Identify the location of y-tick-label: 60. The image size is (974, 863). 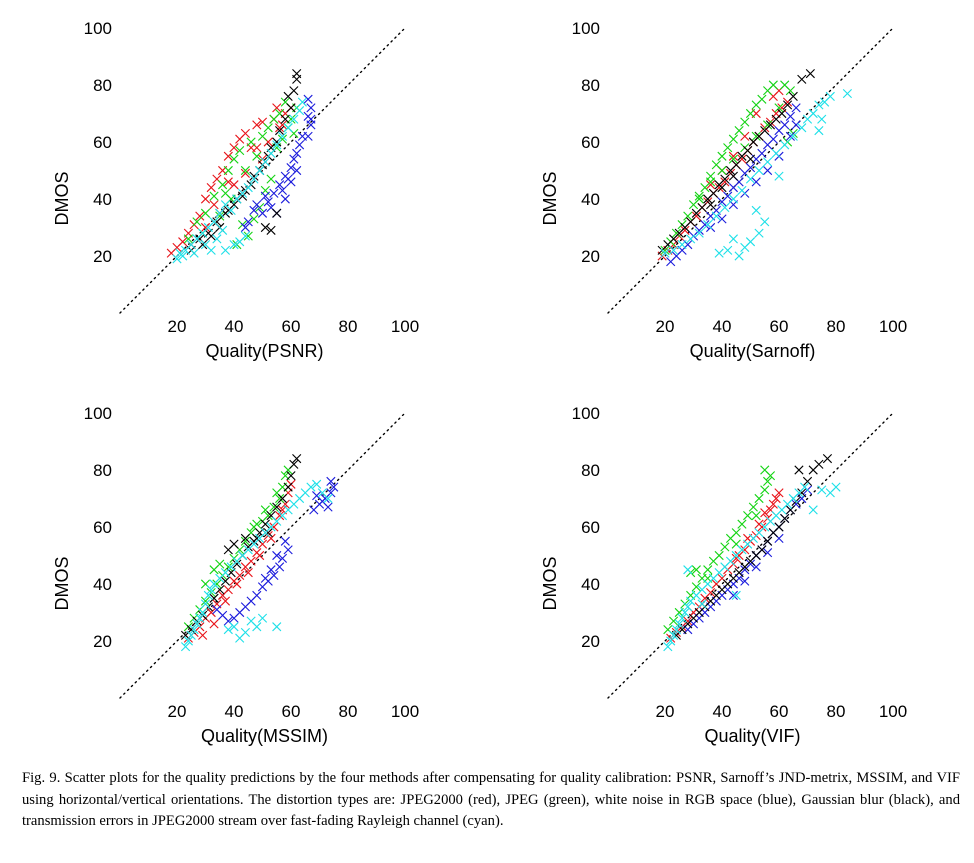
(102, 527).